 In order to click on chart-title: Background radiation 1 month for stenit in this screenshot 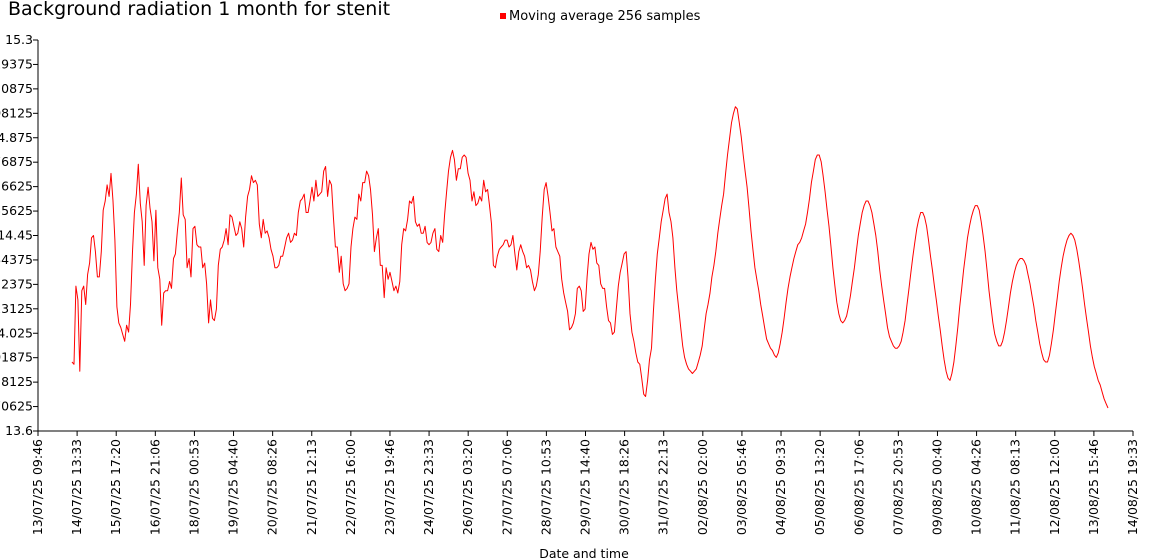, I will do `click(199, 10)`.